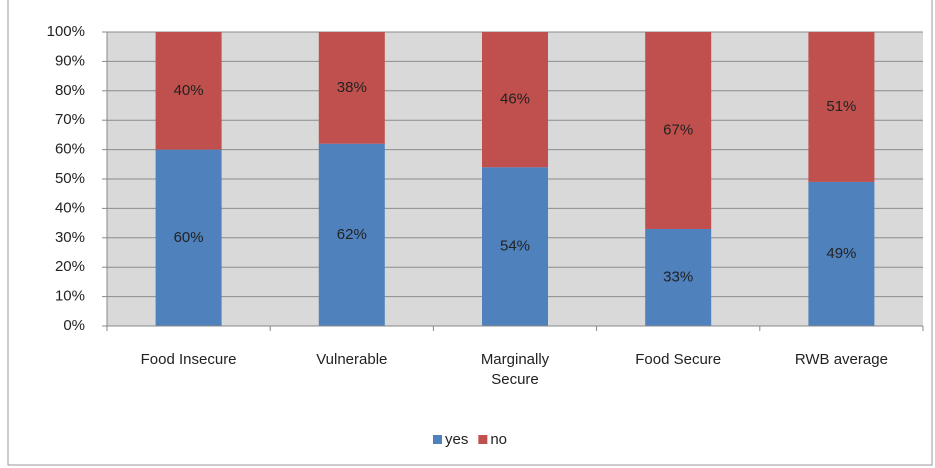 This screenshot has width=935, height=468. I want to click on y-tick-label: 70%, so click(70, 119).